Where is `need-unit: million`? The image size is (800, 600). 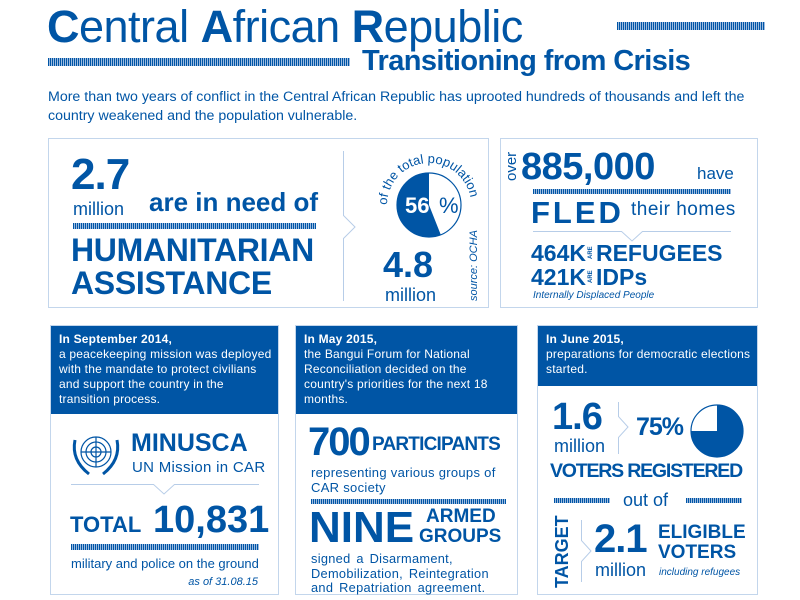
need-unit: million is located at coordinates (99, 209).